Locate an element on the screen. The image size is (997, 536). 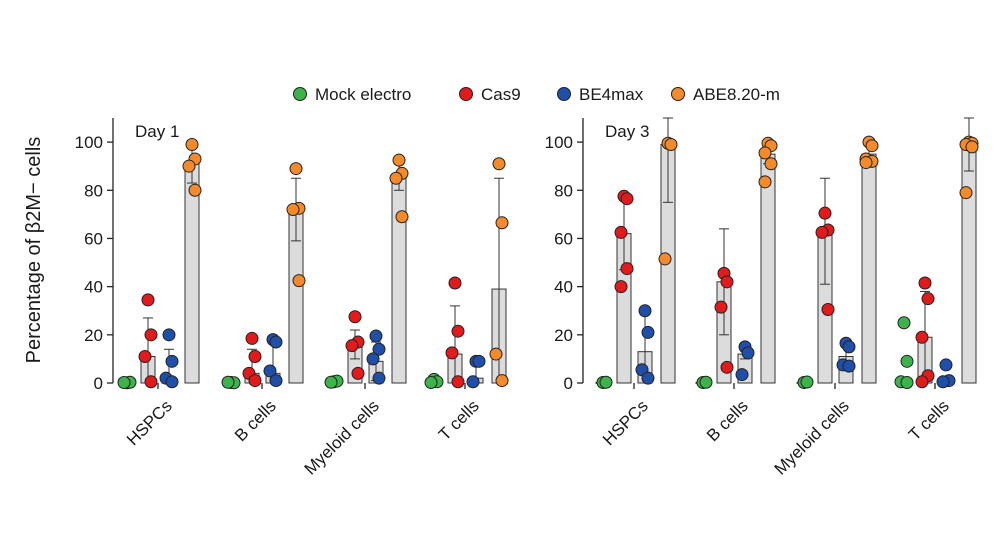
legend-label-0: Mock electro is located at coordinates (363, 94).